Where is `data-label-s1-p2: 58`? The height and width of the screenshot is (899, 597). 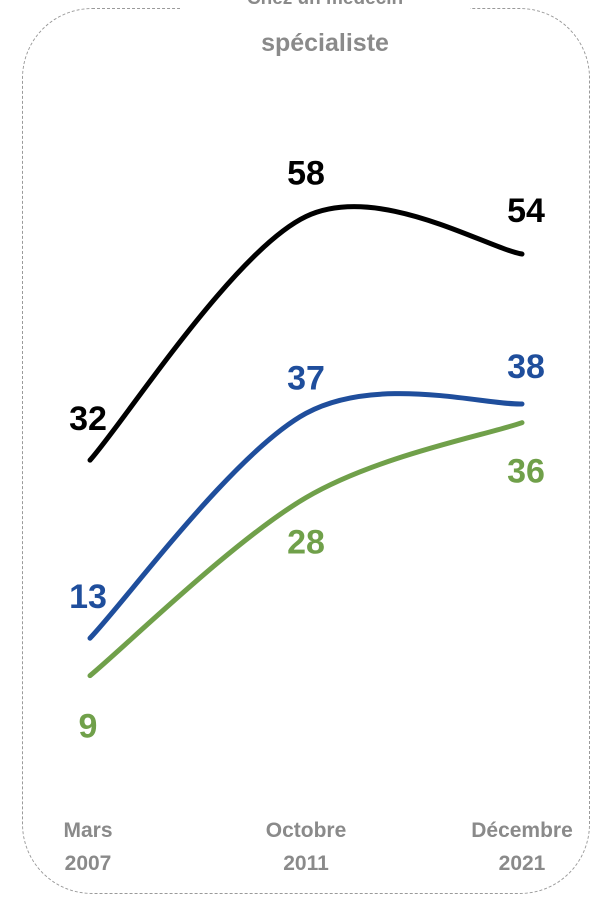 data-label-s1-p2: 58 is located at coordinates (306, 174).